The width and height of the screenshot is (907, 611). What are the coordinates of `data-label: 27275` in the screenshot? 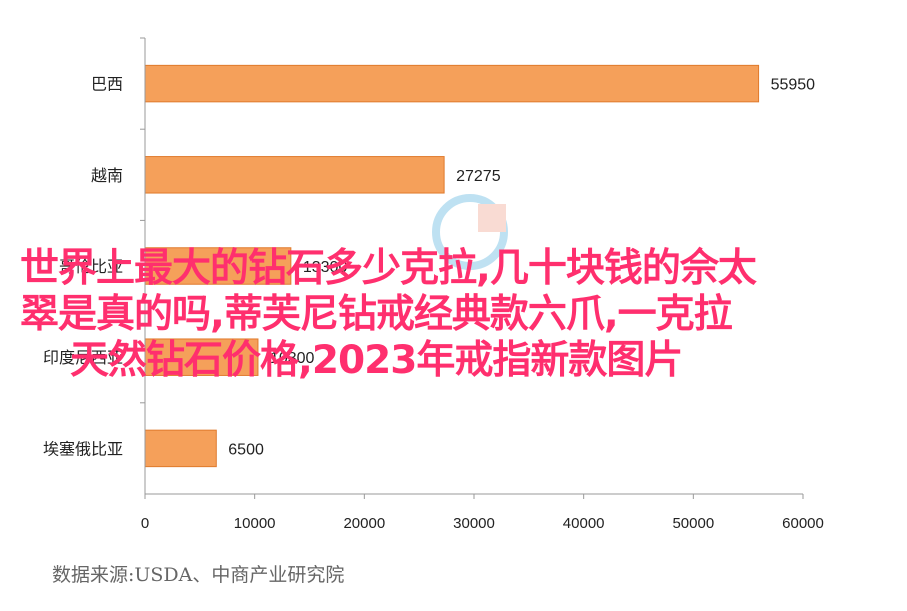 It's located at (478, 176).